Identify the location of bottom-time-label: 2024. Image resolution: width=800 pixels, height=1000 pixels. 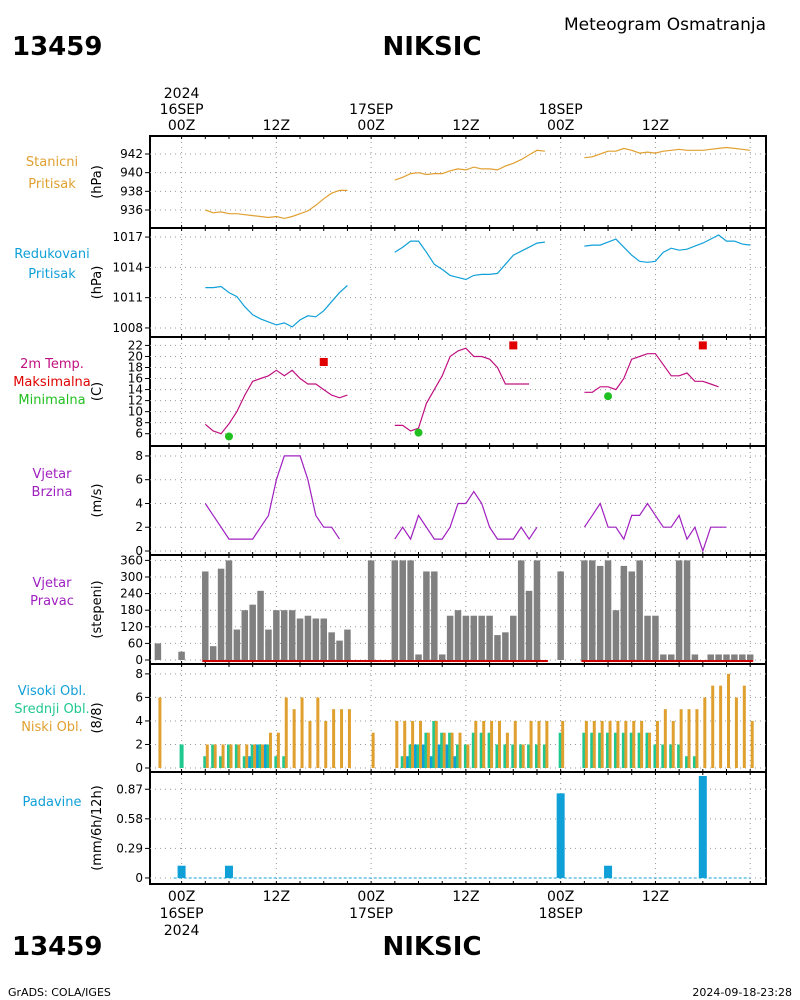
(182, 931).